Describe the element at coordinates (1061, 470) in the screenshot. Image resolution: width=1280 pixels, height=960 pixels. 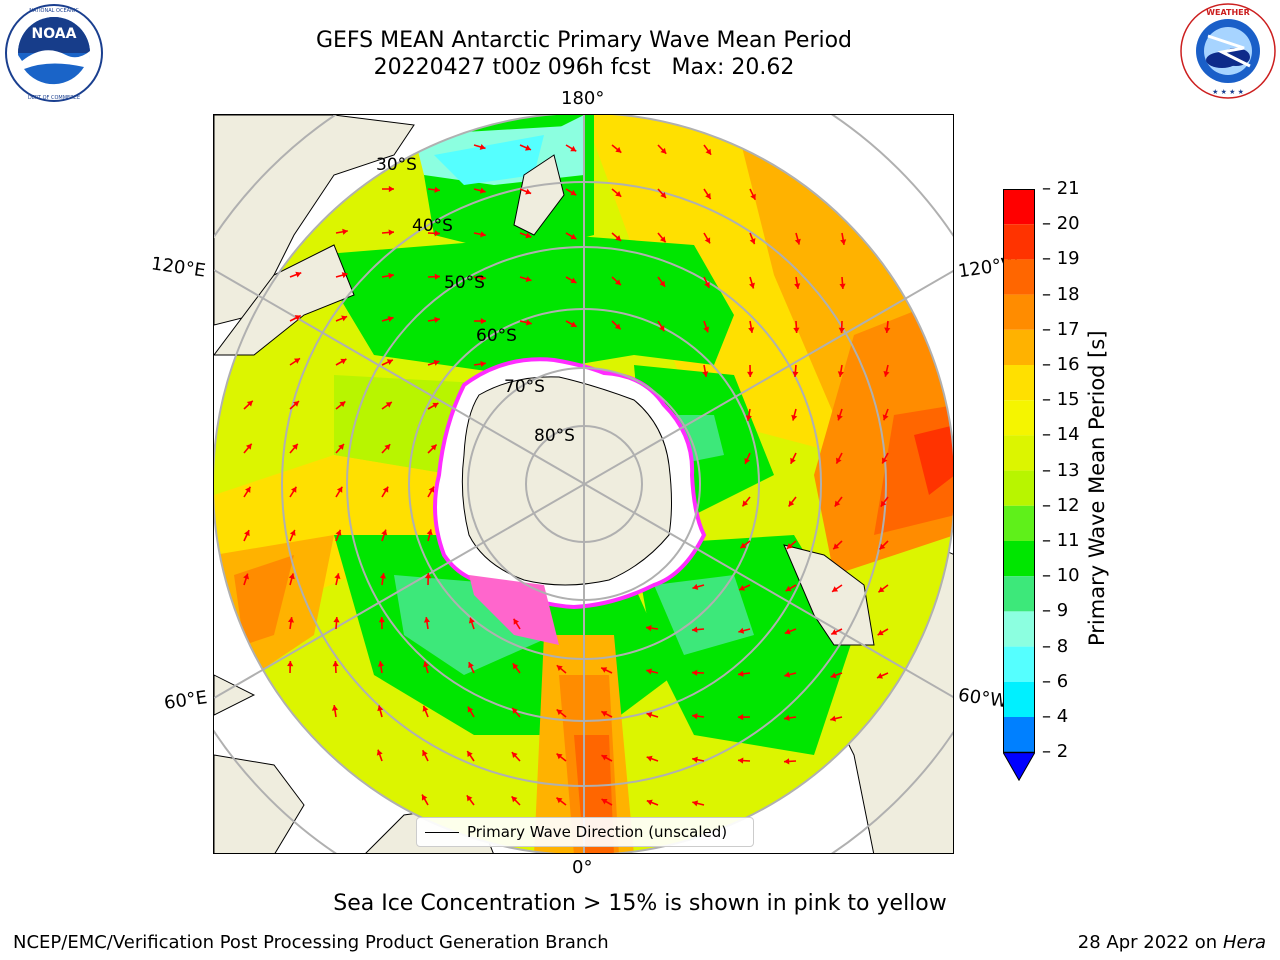
I see `colorbar-tick-label: – 13` at that location.